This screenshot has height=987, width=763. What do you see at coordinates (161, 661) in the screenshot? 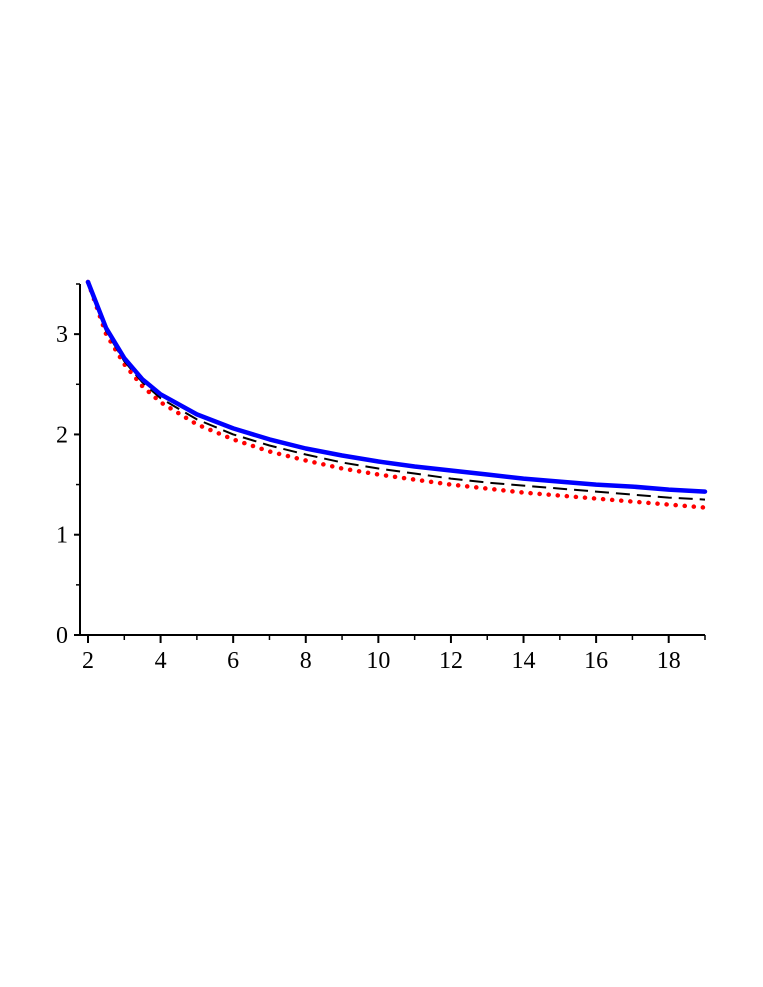
I see `x-tick-label: 4` at bounding box center [161, 661].